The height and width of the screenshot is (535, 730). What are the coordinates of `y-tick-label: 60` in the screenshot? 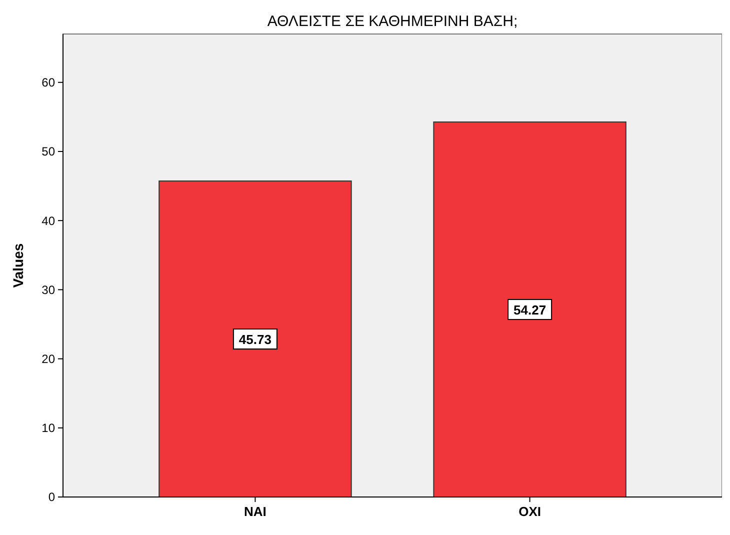 It's located at (49, 83).